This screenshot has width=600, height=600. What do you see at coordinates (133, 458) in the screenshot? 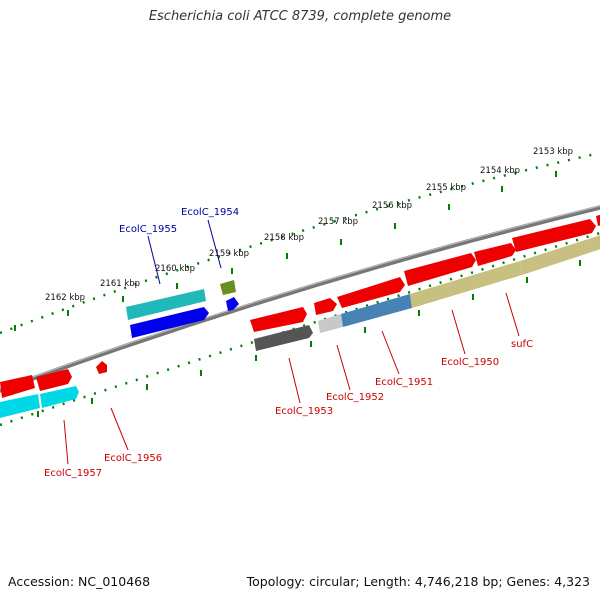
I see `gene-label: EcolC_1956` at bounding box center [133, 458].